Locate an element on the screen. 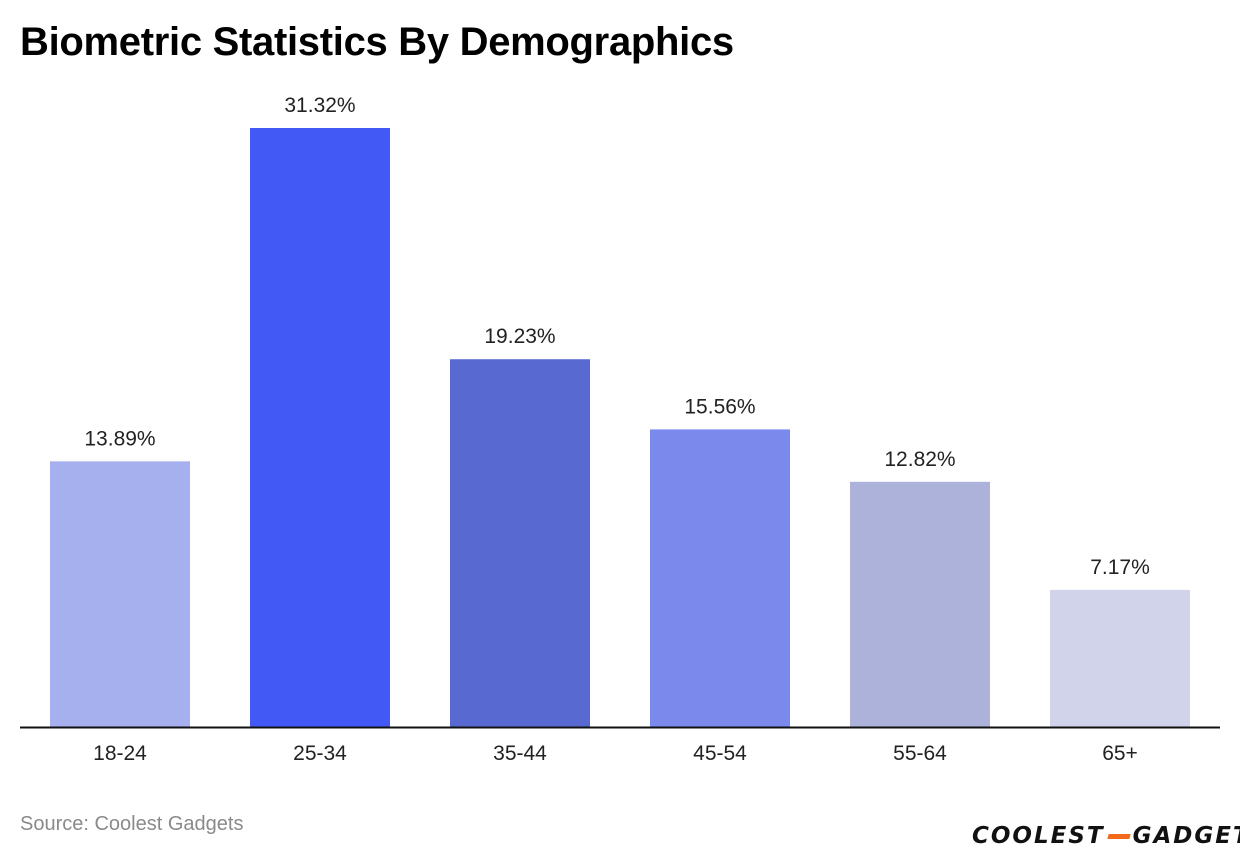 Image resolution: width=1240 pixels, height=858 pixels. data-label-55-64: 12.82% is located at coordinates (919, 459).